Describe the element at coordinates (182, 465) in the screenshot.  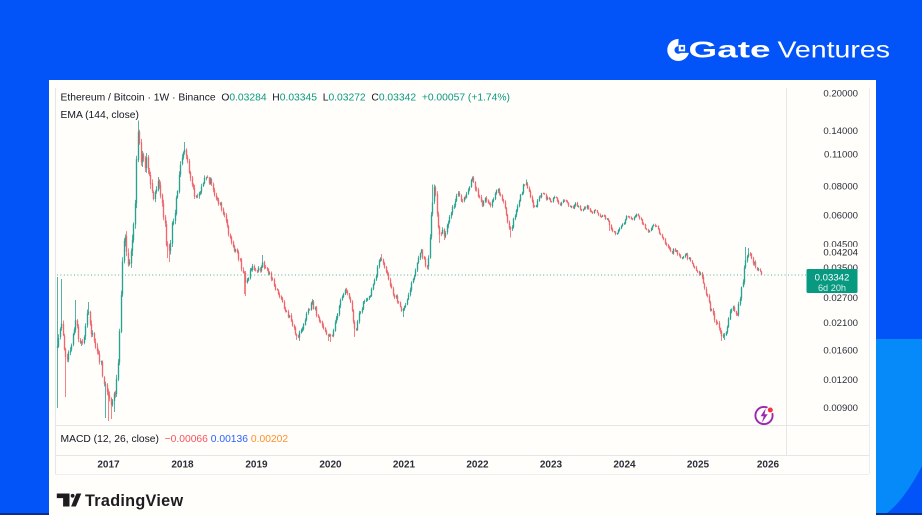
I see `svg-text: 2018` at that location.